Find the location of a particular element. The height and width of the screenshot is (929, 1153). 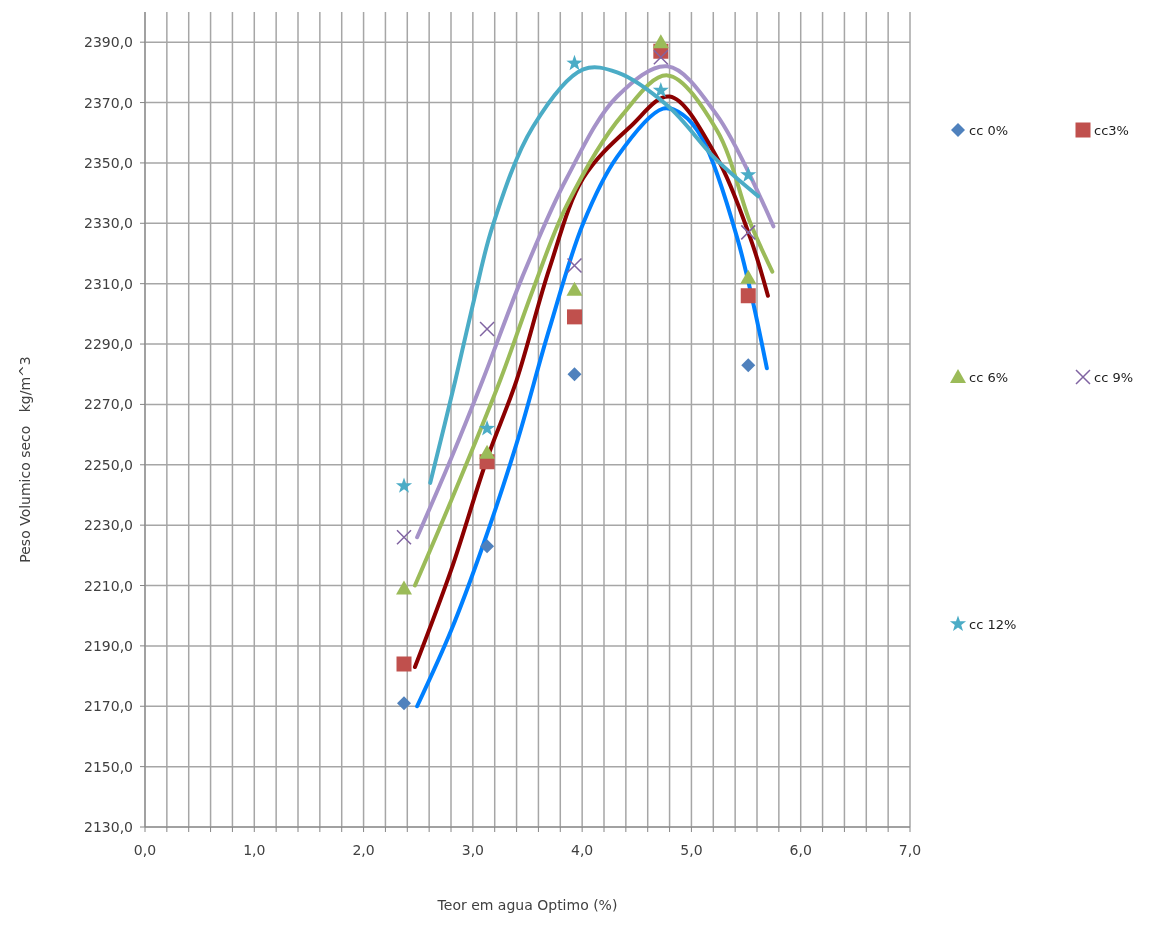

legend-label: cc3% is located at coordinates (1111, 130).